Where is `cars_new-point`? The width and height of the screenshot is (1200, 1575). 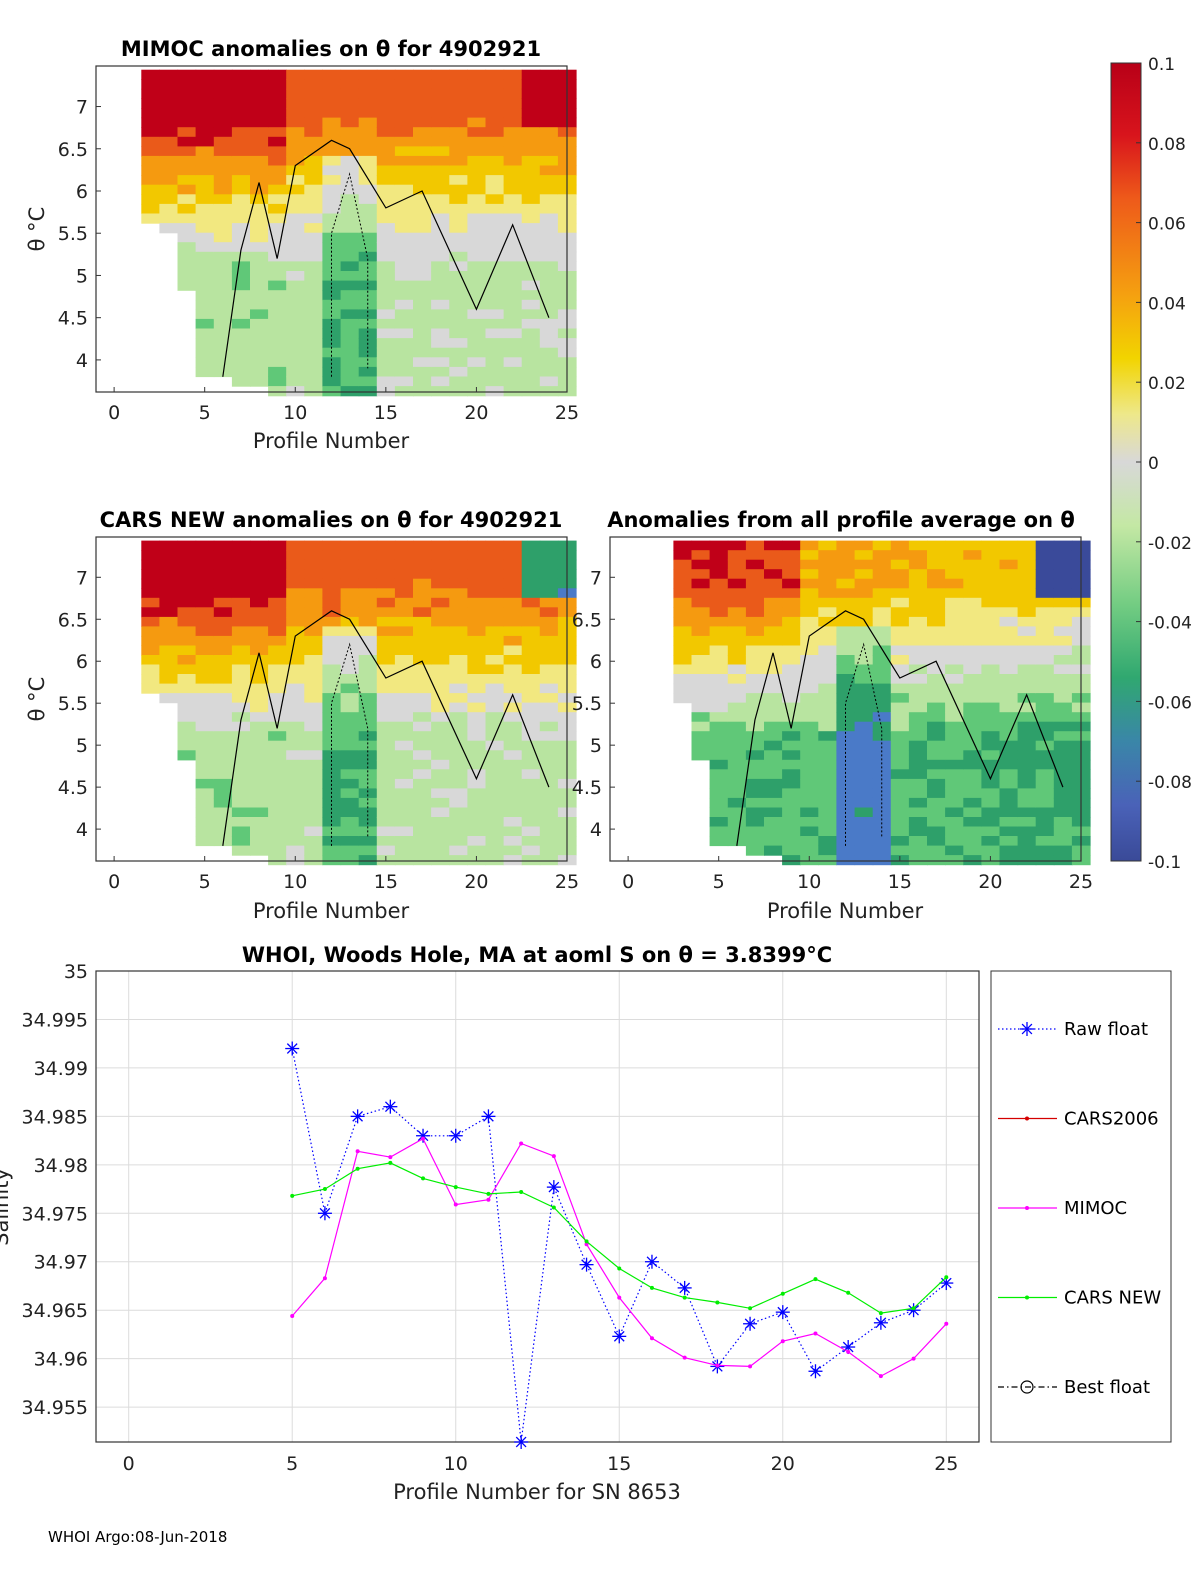 cars_new-point is located at coordinates (292, 1195).